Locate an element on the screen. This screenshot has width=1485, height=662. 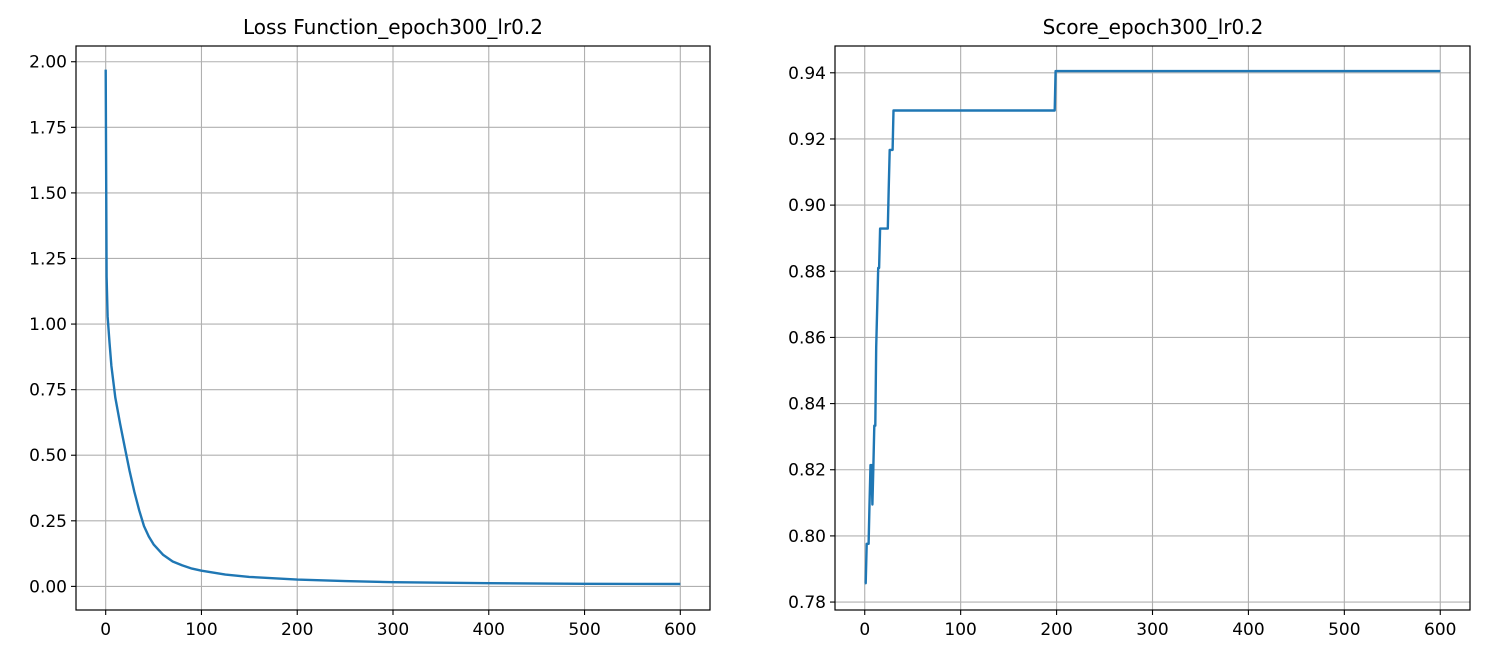
y-tick-label: 1.75 is located at coordinates (48, 128).